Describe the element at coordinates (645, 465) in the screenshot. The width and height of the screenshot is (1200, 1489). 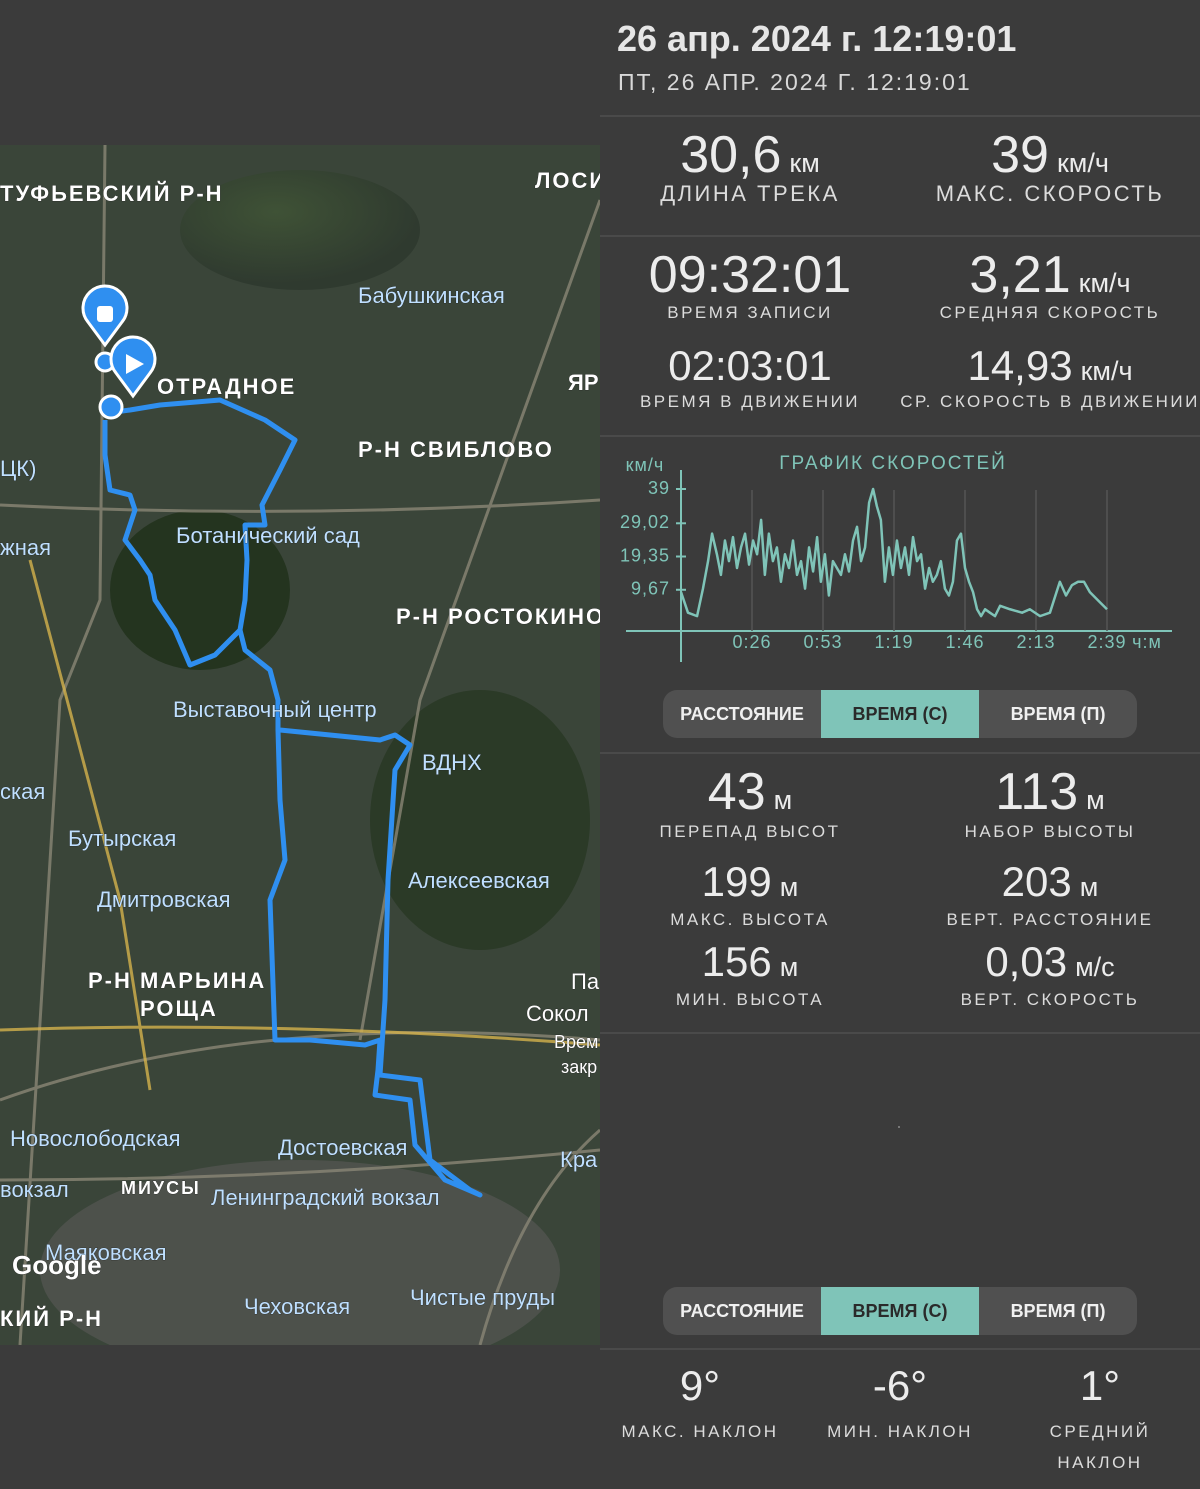
I see `y-axis-label: км/ч` at that location.